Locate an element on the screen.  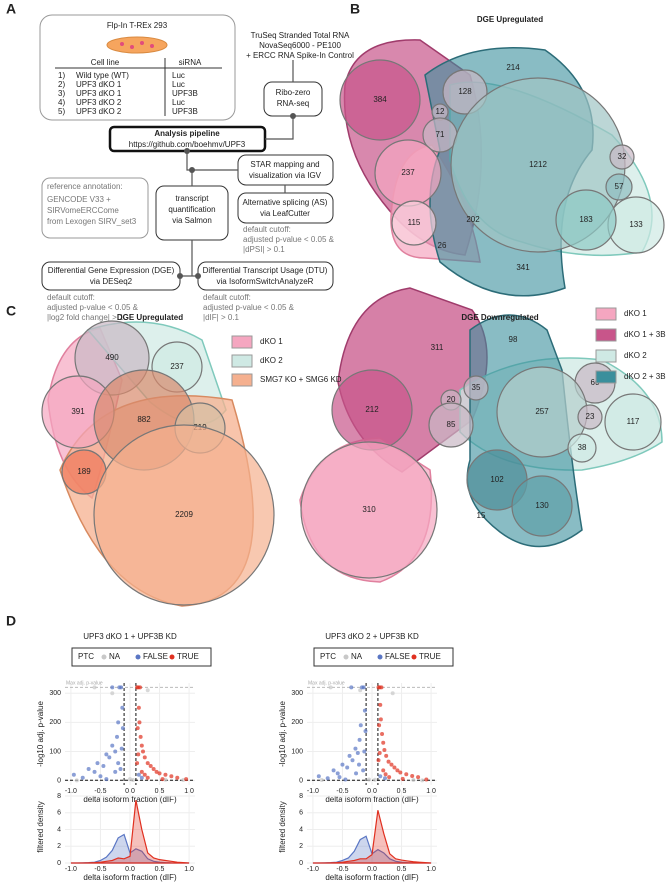
panel-label: B is located at coordinates (355, 9).